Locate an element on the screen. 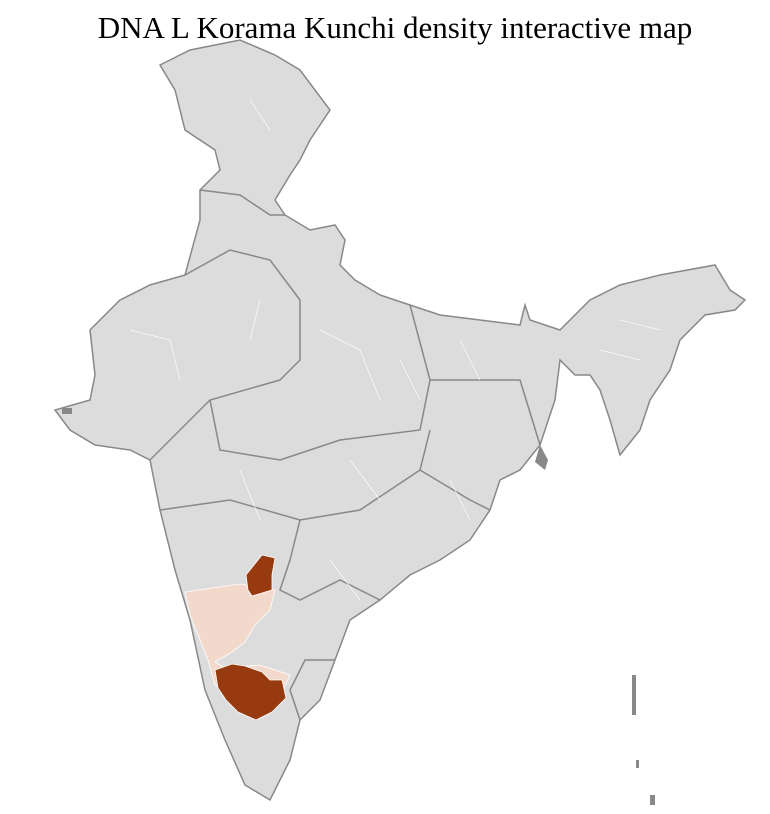  low-density-districts is located at coordinates (237, 642).